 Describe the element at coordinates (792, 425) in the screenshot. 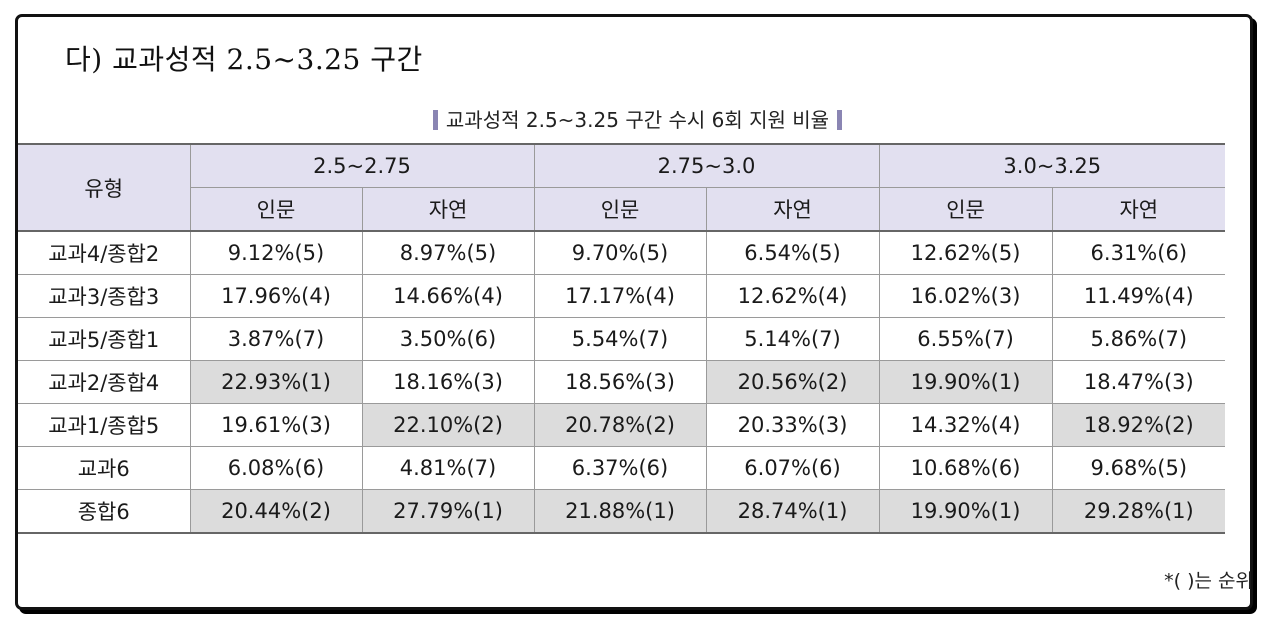

I see `table-cell: 20.33%(3)` at that location.